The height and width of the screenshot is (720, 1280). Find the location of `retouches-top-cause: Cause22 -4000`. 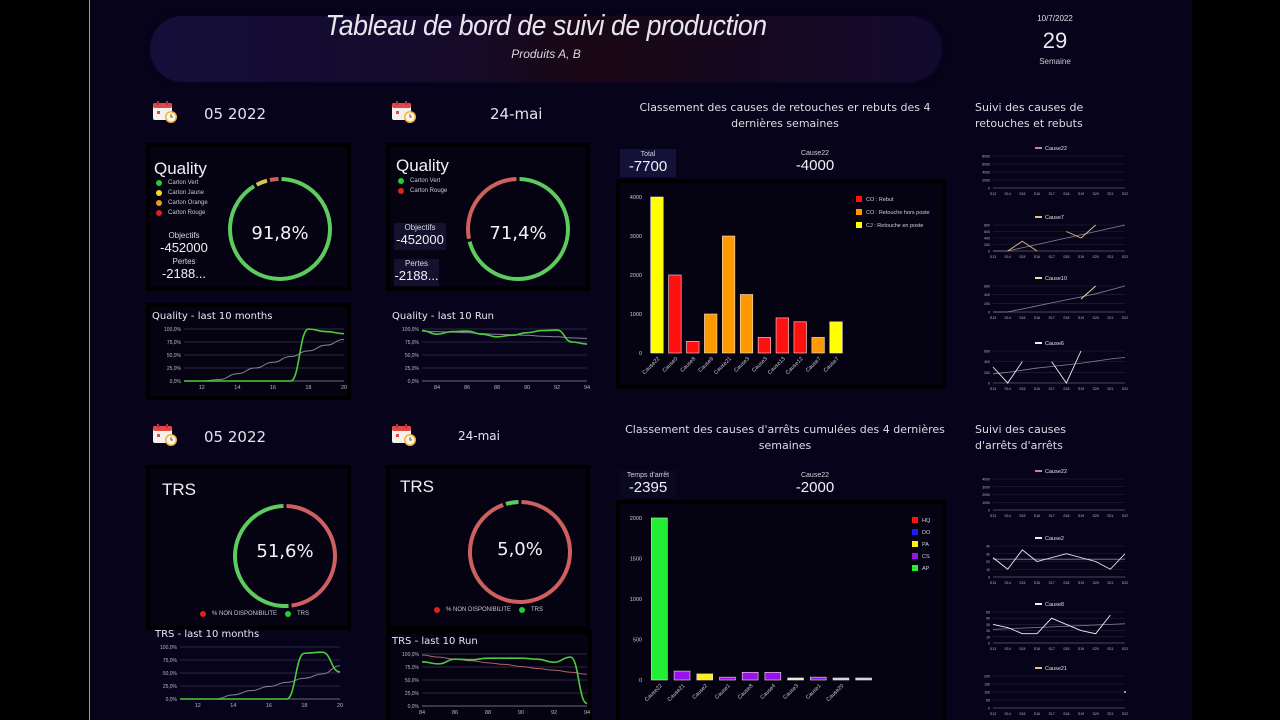

retouches-top-cause: Cause22 -4000 is located at coordinates (815, 163).